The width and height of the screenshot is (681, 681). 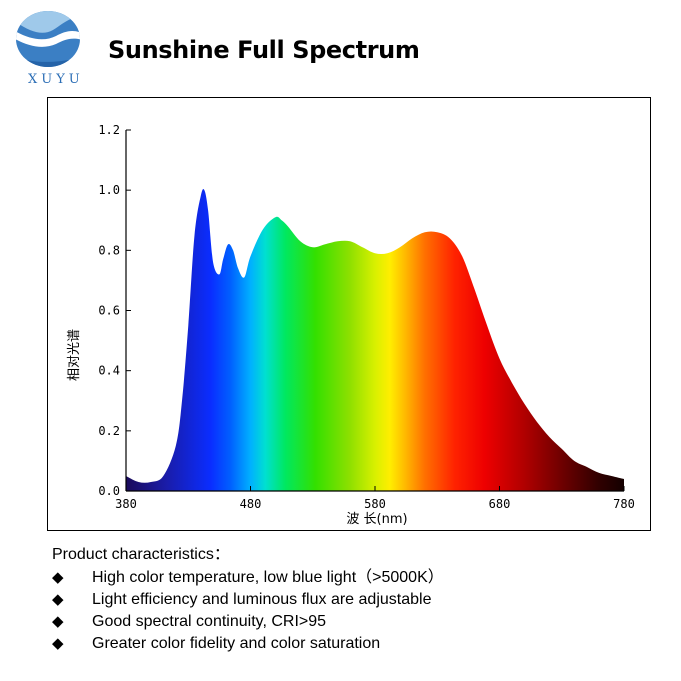 I want to click on x-tick-label: 580, so click(x=375, y=504).